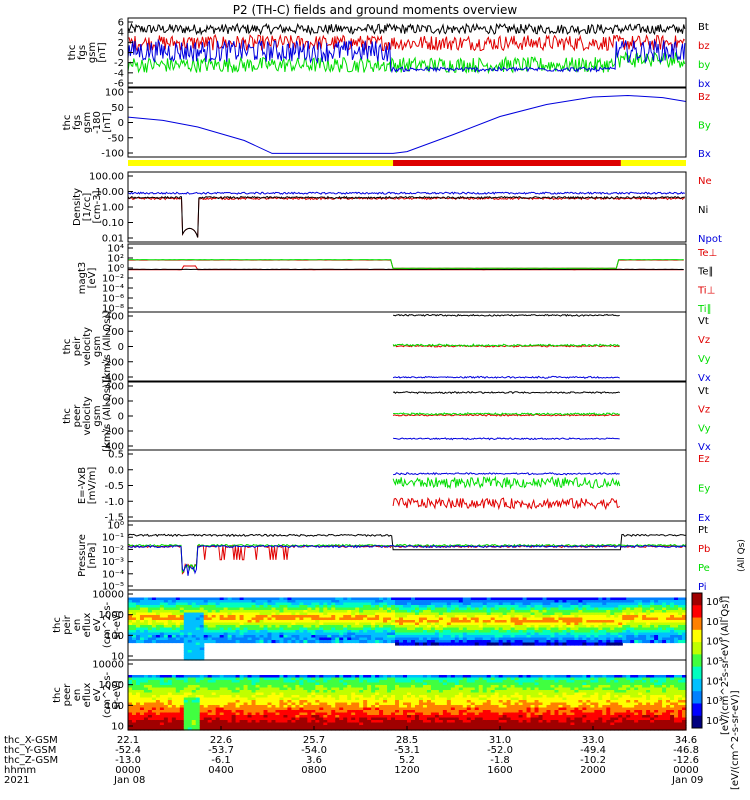  I want to click on temp-ytick-label: 10⁻⁸, so click(113, 309).